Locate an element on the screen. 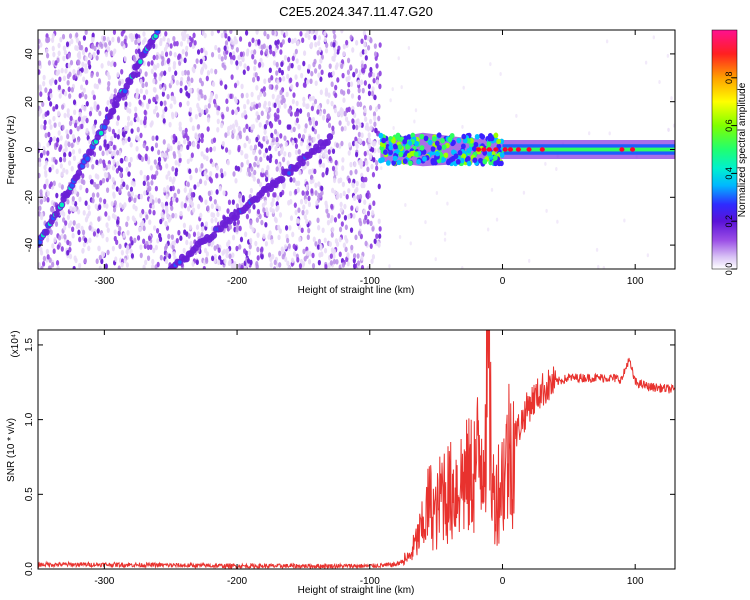  spectrogram-x-tick-label: 0 is located at coordinates (503, 281).